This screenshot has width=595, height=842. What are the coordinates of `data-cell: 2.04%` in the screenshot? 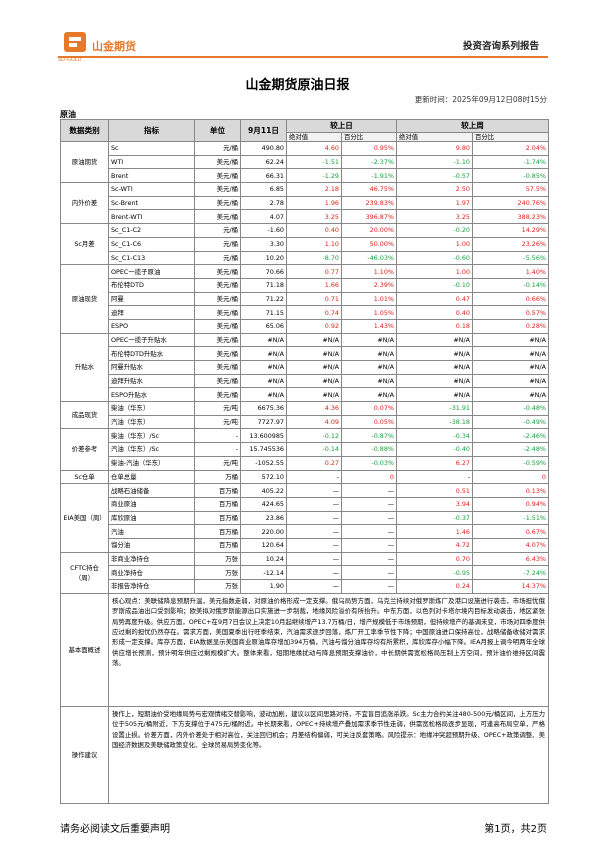 It's located at (510, 148).